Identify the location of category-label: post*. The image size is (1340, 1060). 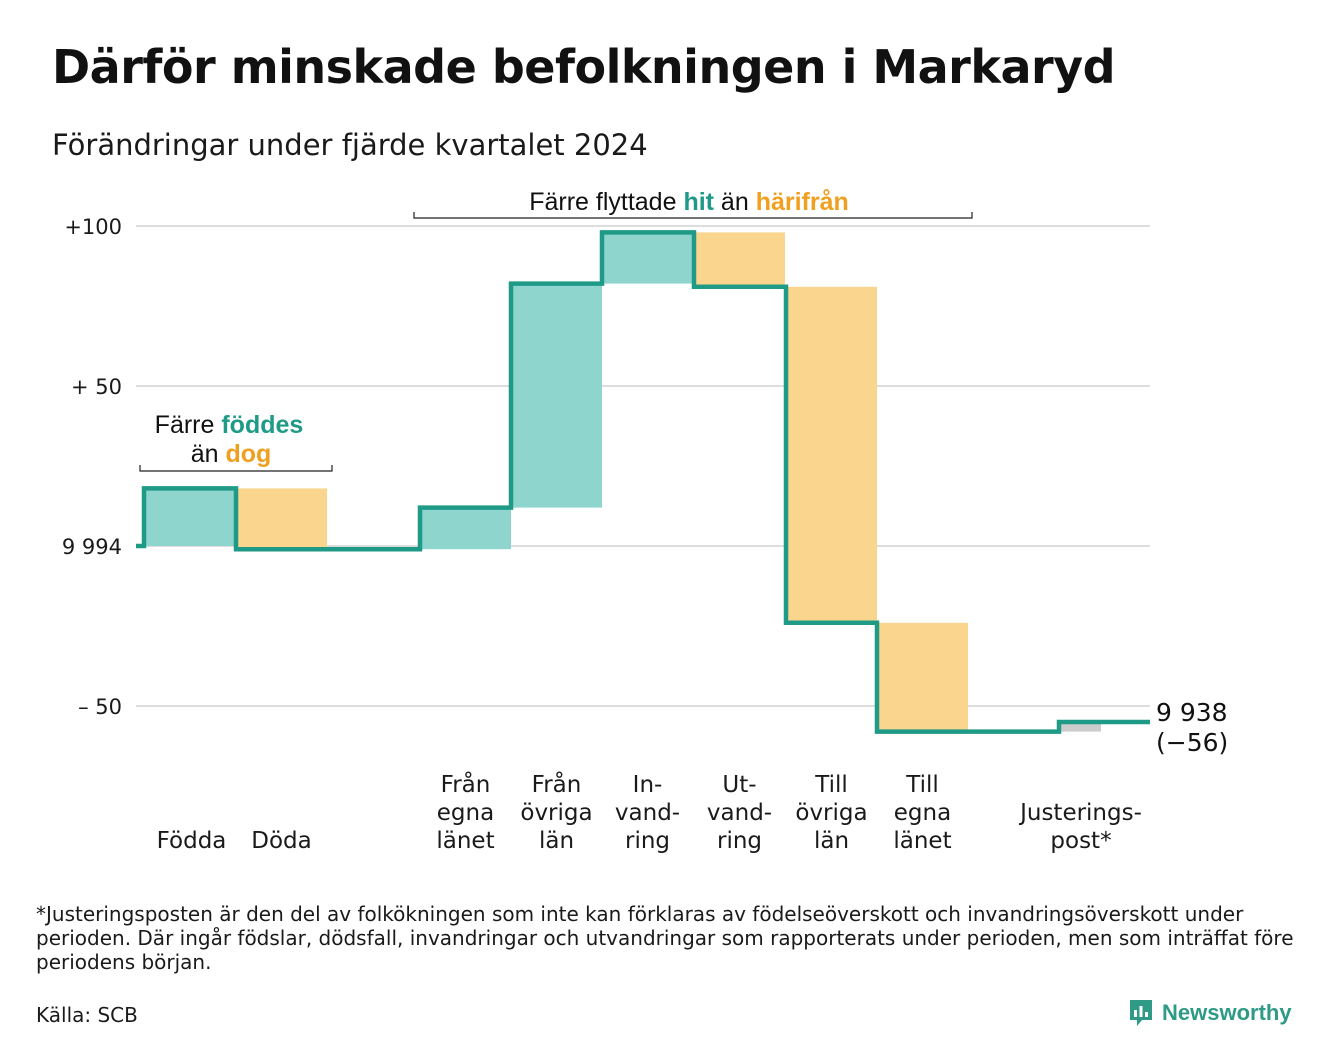
(1080, 841).